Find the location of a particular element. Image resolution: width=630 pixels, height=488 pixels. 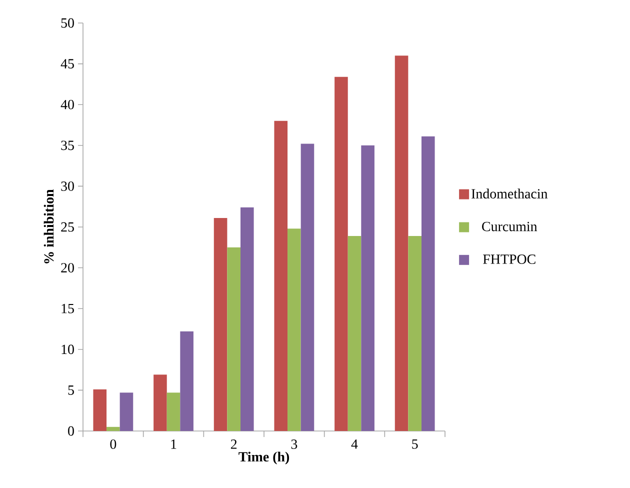

legend-label: Indomethacin is located at coordinates (510, 193).